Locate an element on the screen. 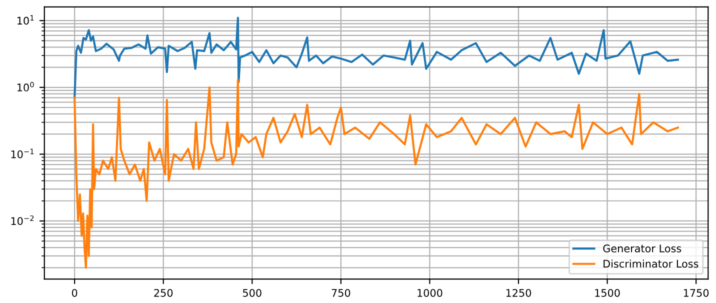 The height and width of the screenshot is (303, 716). legend-label: Generator Loss is located at coordinates (642, 248).